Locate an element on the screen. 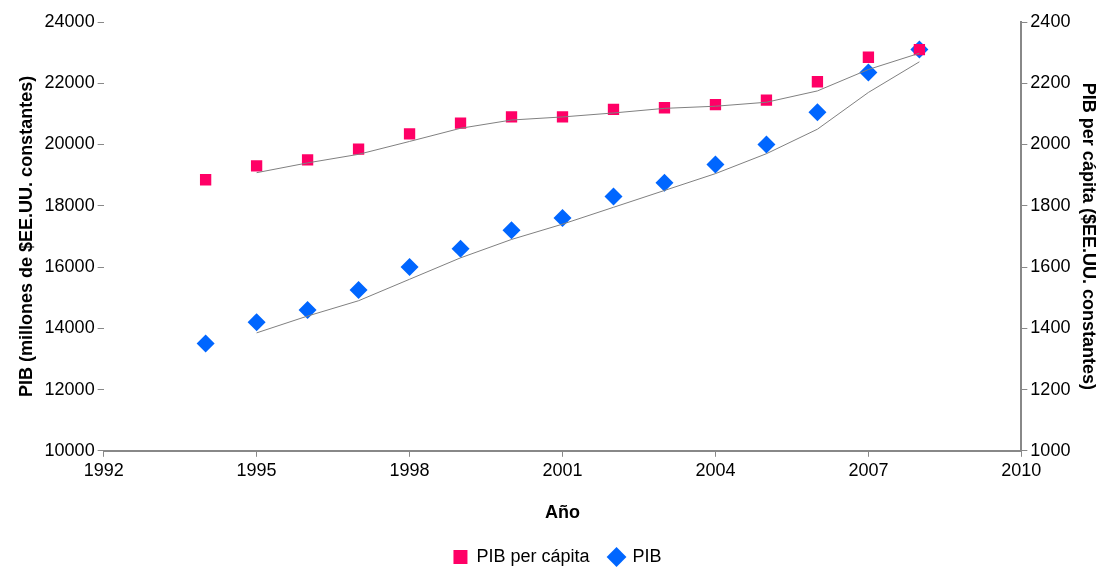  y-tick-label: 16000 is located at coordinates (69, 266).